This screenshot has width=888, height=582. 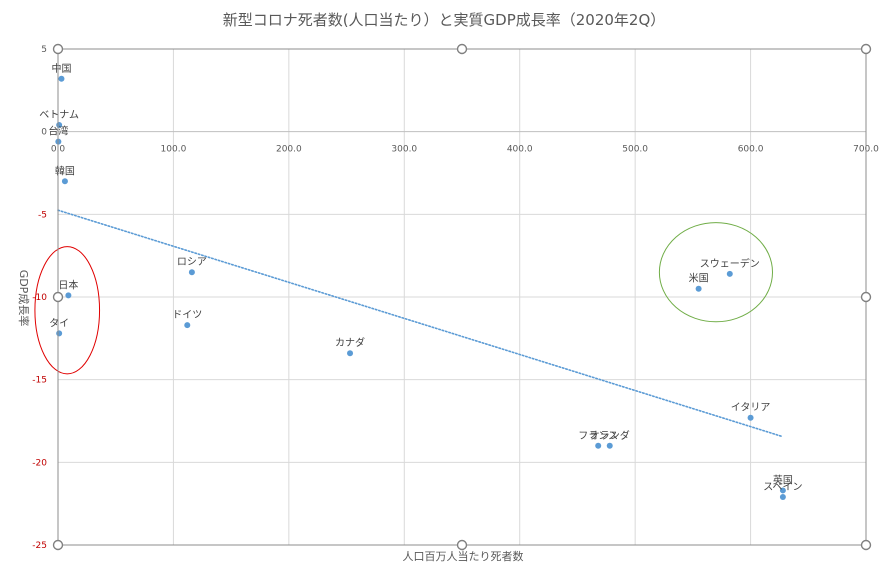 What do you see at coordinates (44, 133) in the screenshot?
I see `y-tick-label: 0` at bounding box center [44, 133].